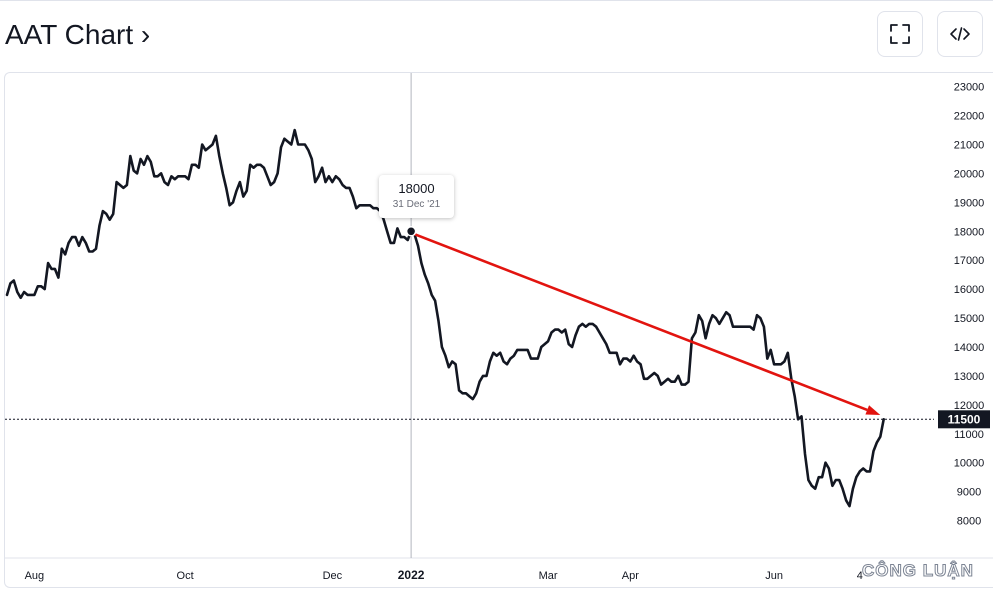 This screenshot has width=993, height=594. Describe the element at coordinates (969, 377) in the screenshot. I see `y-tick-label: 13000` at that location.